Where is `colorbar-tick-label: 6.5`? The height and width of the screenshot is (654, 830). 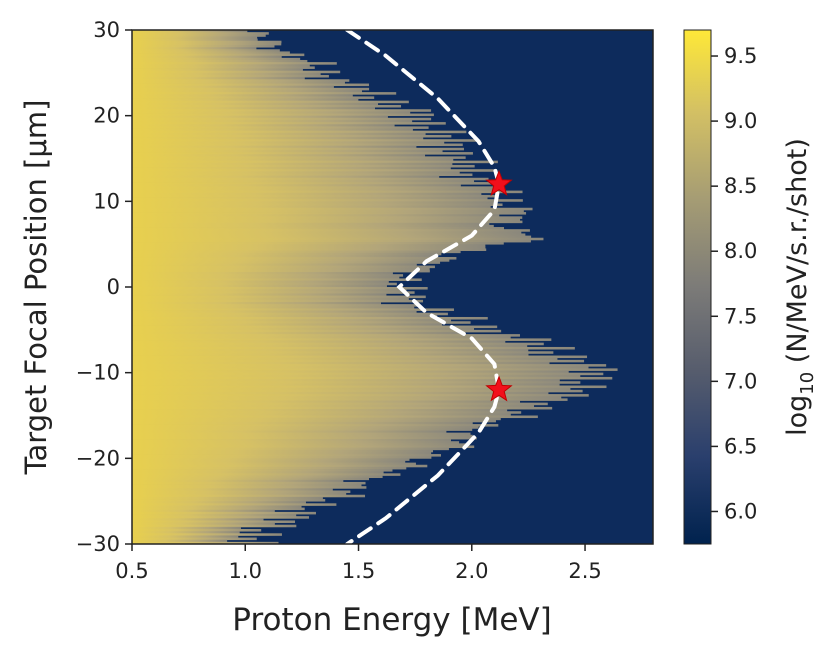 colorbar-tick-label: 6.5 is located at coordinates (740, 446).